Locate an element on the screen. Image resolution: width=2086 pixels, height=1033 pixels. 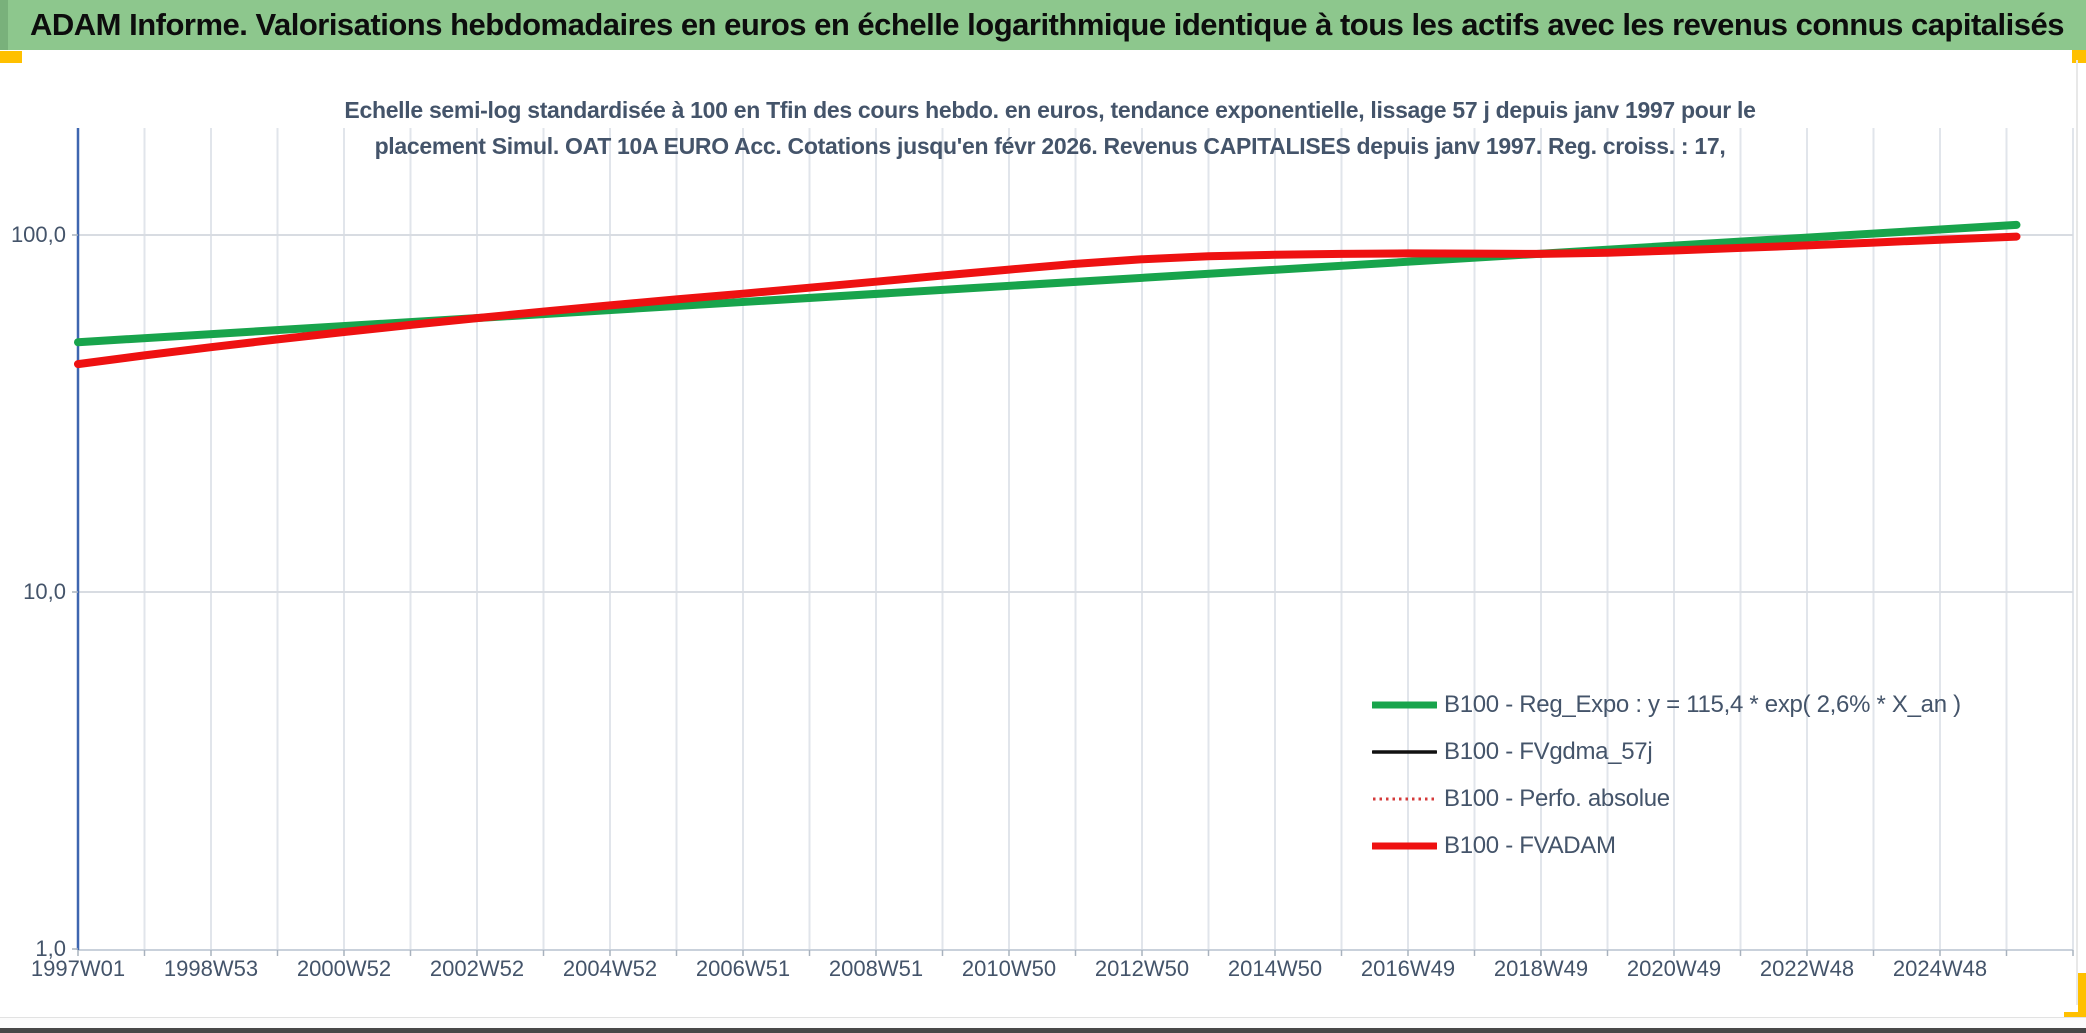
legend-label: B100 - FVADAM is located at coordinates (1530, 845).